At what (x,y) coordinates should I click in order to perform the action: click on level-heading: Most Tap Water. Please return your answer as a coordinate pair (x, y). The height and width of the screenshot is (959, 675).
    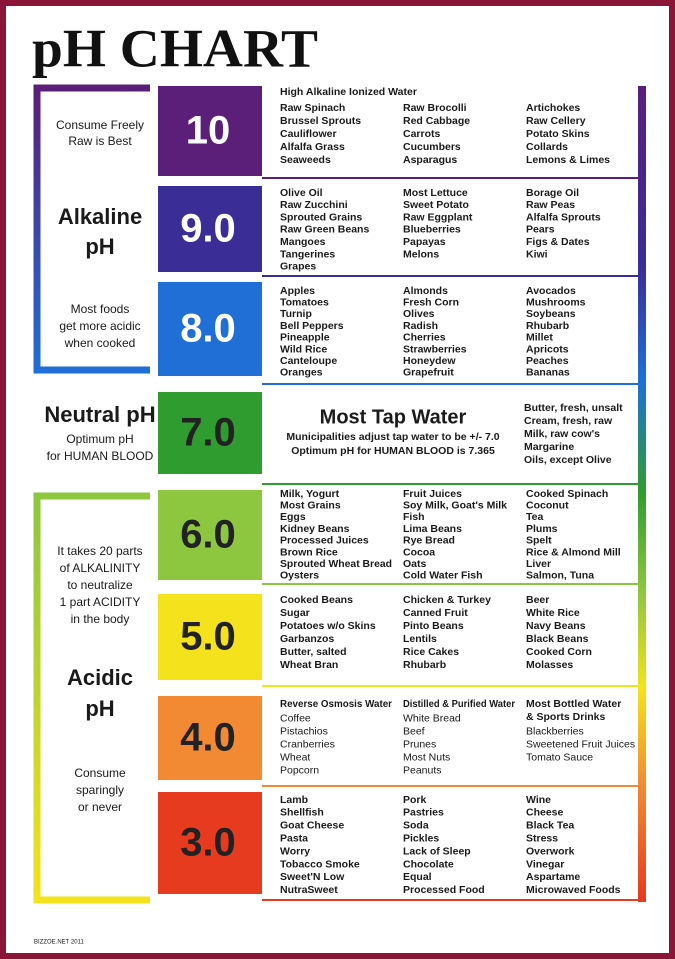
    Looking at the image, I should click on (393, 417).